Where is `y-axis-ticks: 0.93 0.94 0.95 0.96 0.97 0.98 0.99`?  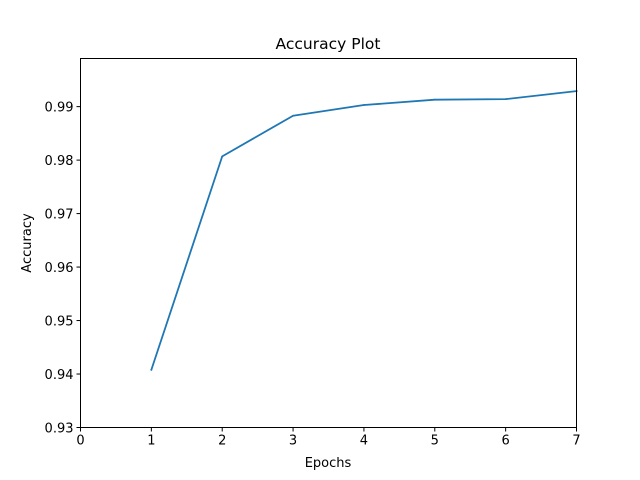
y-axis-ticks: 0.93 0.94 0.95 0.96 0.97 0.98 0.99 is located at coordinates (63, 269).